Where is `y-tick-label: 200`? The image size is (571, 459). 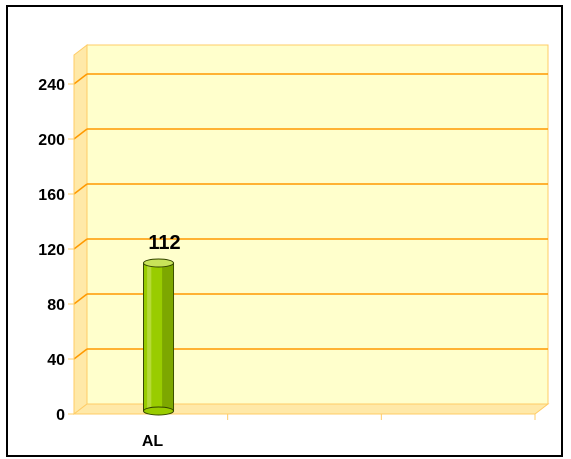
y-tick-label: 200 is located at coordinates (51, 140).